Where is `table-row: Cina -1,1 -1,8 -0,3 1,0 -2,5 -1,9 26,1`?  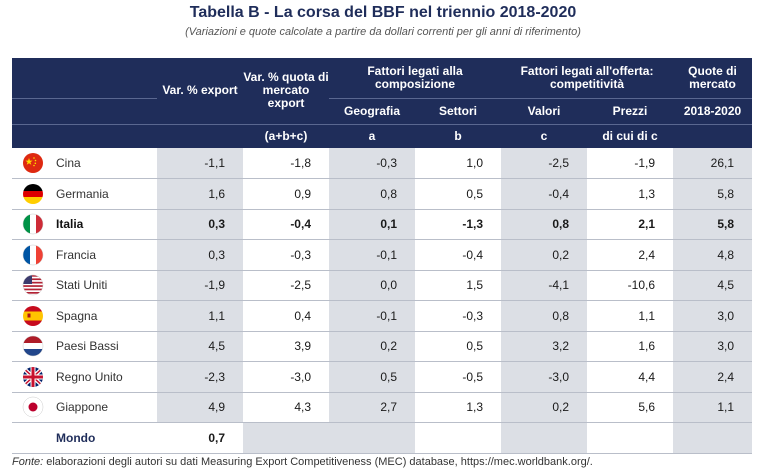
table-row: Cina -1,1 -1,8 -0,3 1,0 -2,5 -1,9 26,1 is located at coordinates (382, 163).